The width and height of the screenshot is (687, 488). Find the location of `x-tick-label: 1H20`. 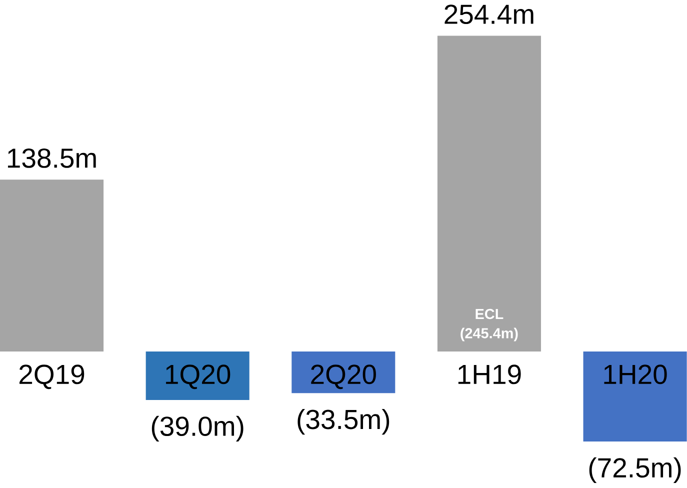

x-tick-label: 1H20 is located at coordinates (635, 374).